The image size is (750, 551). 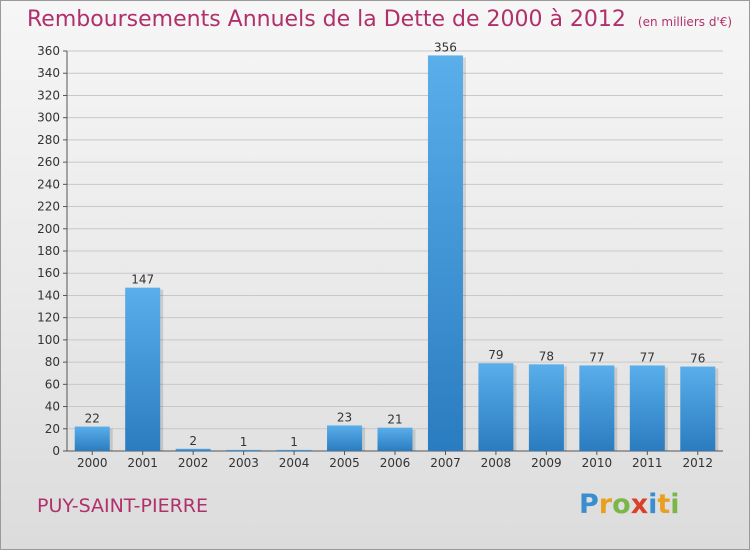 I want to click on y-tick-label: 240, so click(x=48, y=184).